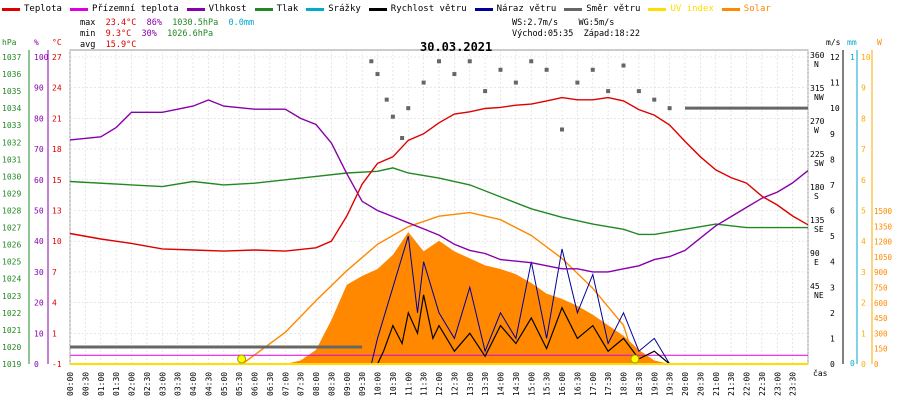  What do you see at coordinates (287, 9) in the screenshot?
I see `legend-label: Tlak` at bounding box center [287, 9].